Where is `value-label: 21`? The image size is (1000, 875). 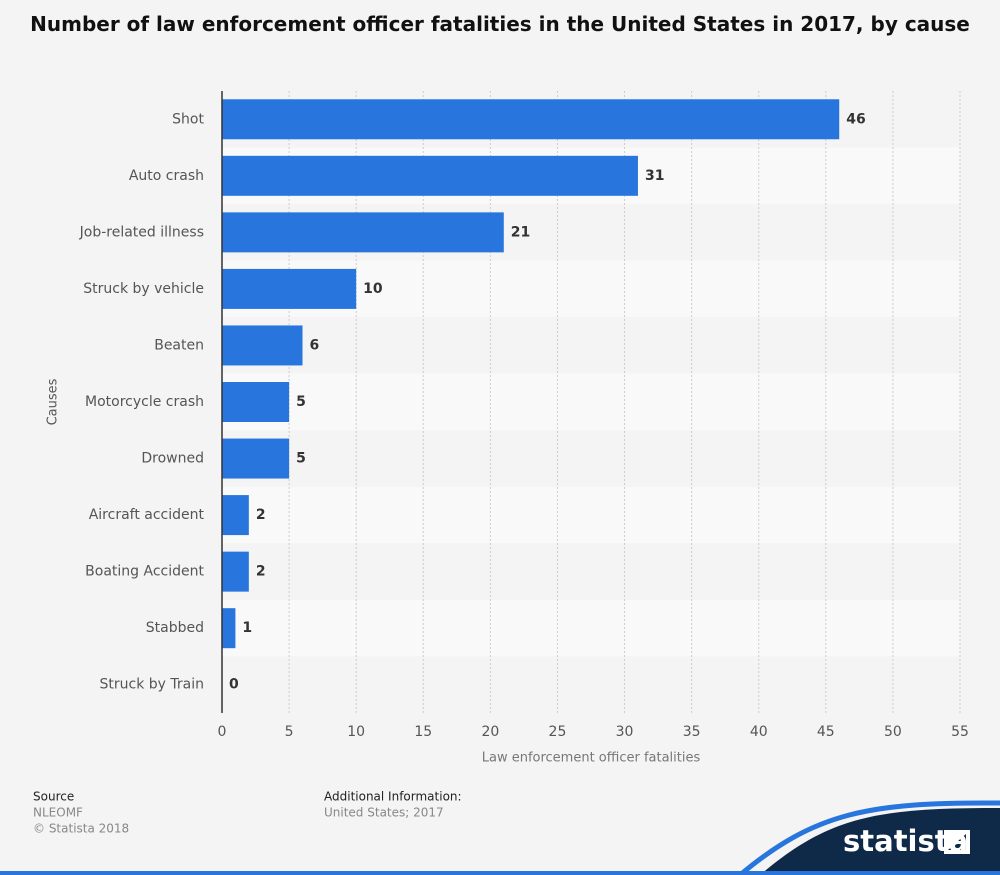
value-label: 21 is located at coordinates (520, 232).